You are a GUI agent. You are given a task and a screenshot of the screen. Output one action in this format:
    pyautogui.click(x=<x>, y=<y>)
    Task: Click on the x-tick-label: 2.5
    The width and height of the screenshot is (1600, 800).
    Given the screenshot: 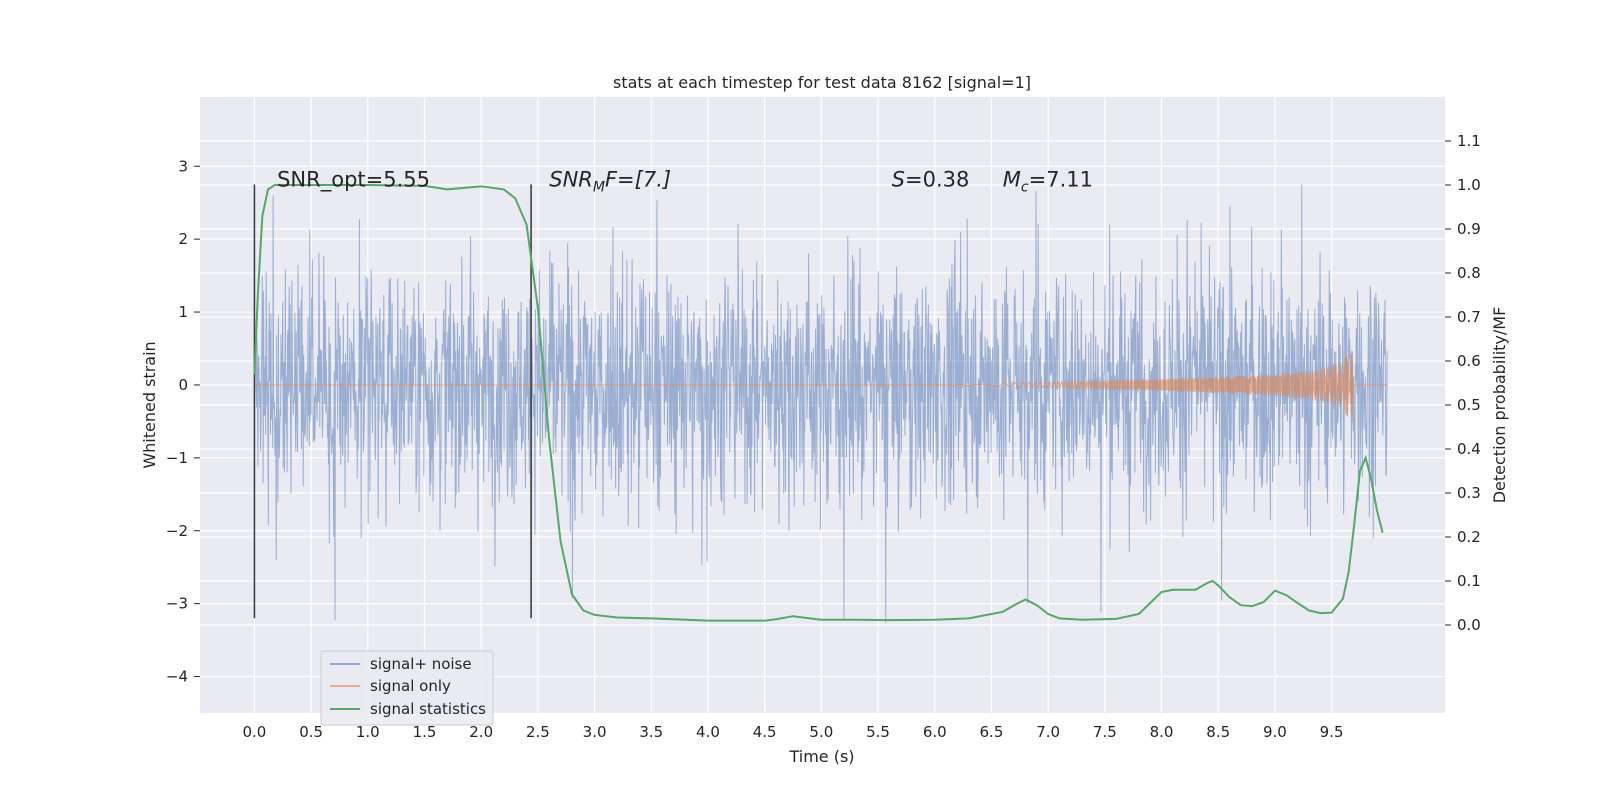 What is the action you would take?
    pyautogui.click(x=538, y=732)
    